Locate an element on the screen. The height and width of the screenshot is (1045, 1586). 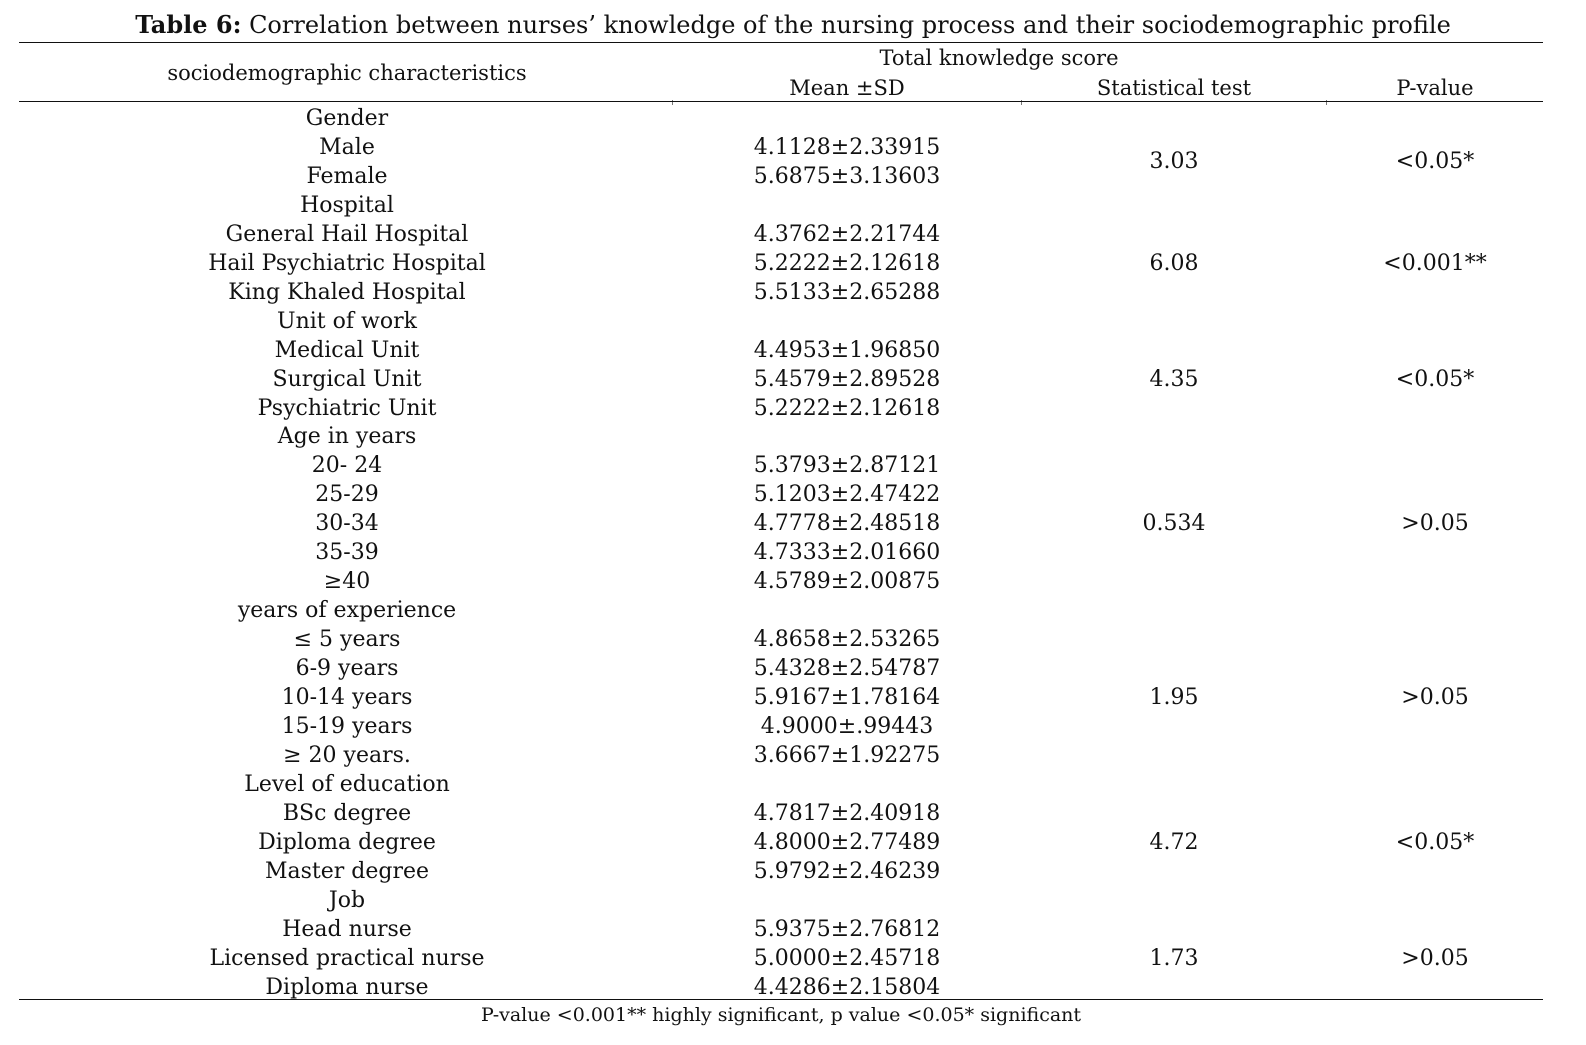
row-label: Licensed practical nurse is located at coordinates (347, 958).